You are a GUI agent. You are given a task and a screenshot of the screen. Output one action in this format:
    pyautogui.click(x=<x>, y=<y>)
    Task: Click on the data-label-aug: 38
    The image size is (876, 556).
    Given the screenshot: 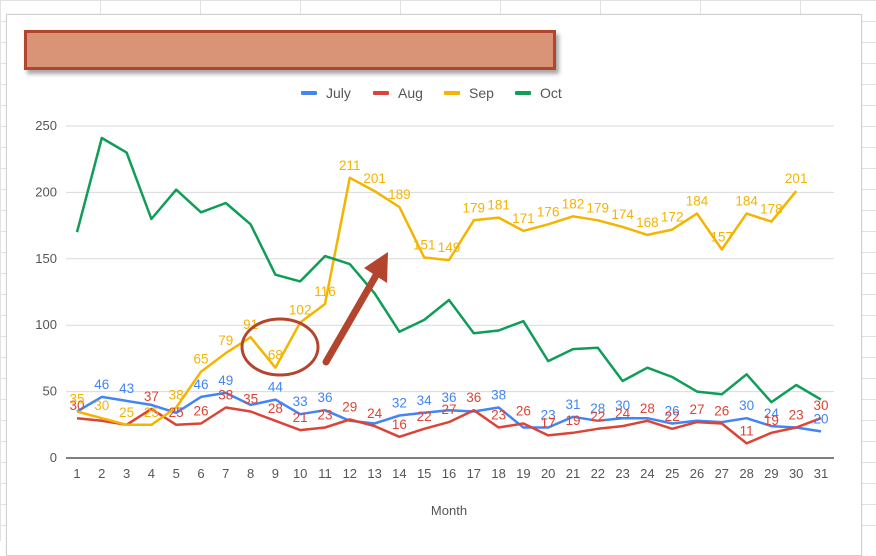 What is the action you would take?
    pyautogui.click(x=225, y=395)
    